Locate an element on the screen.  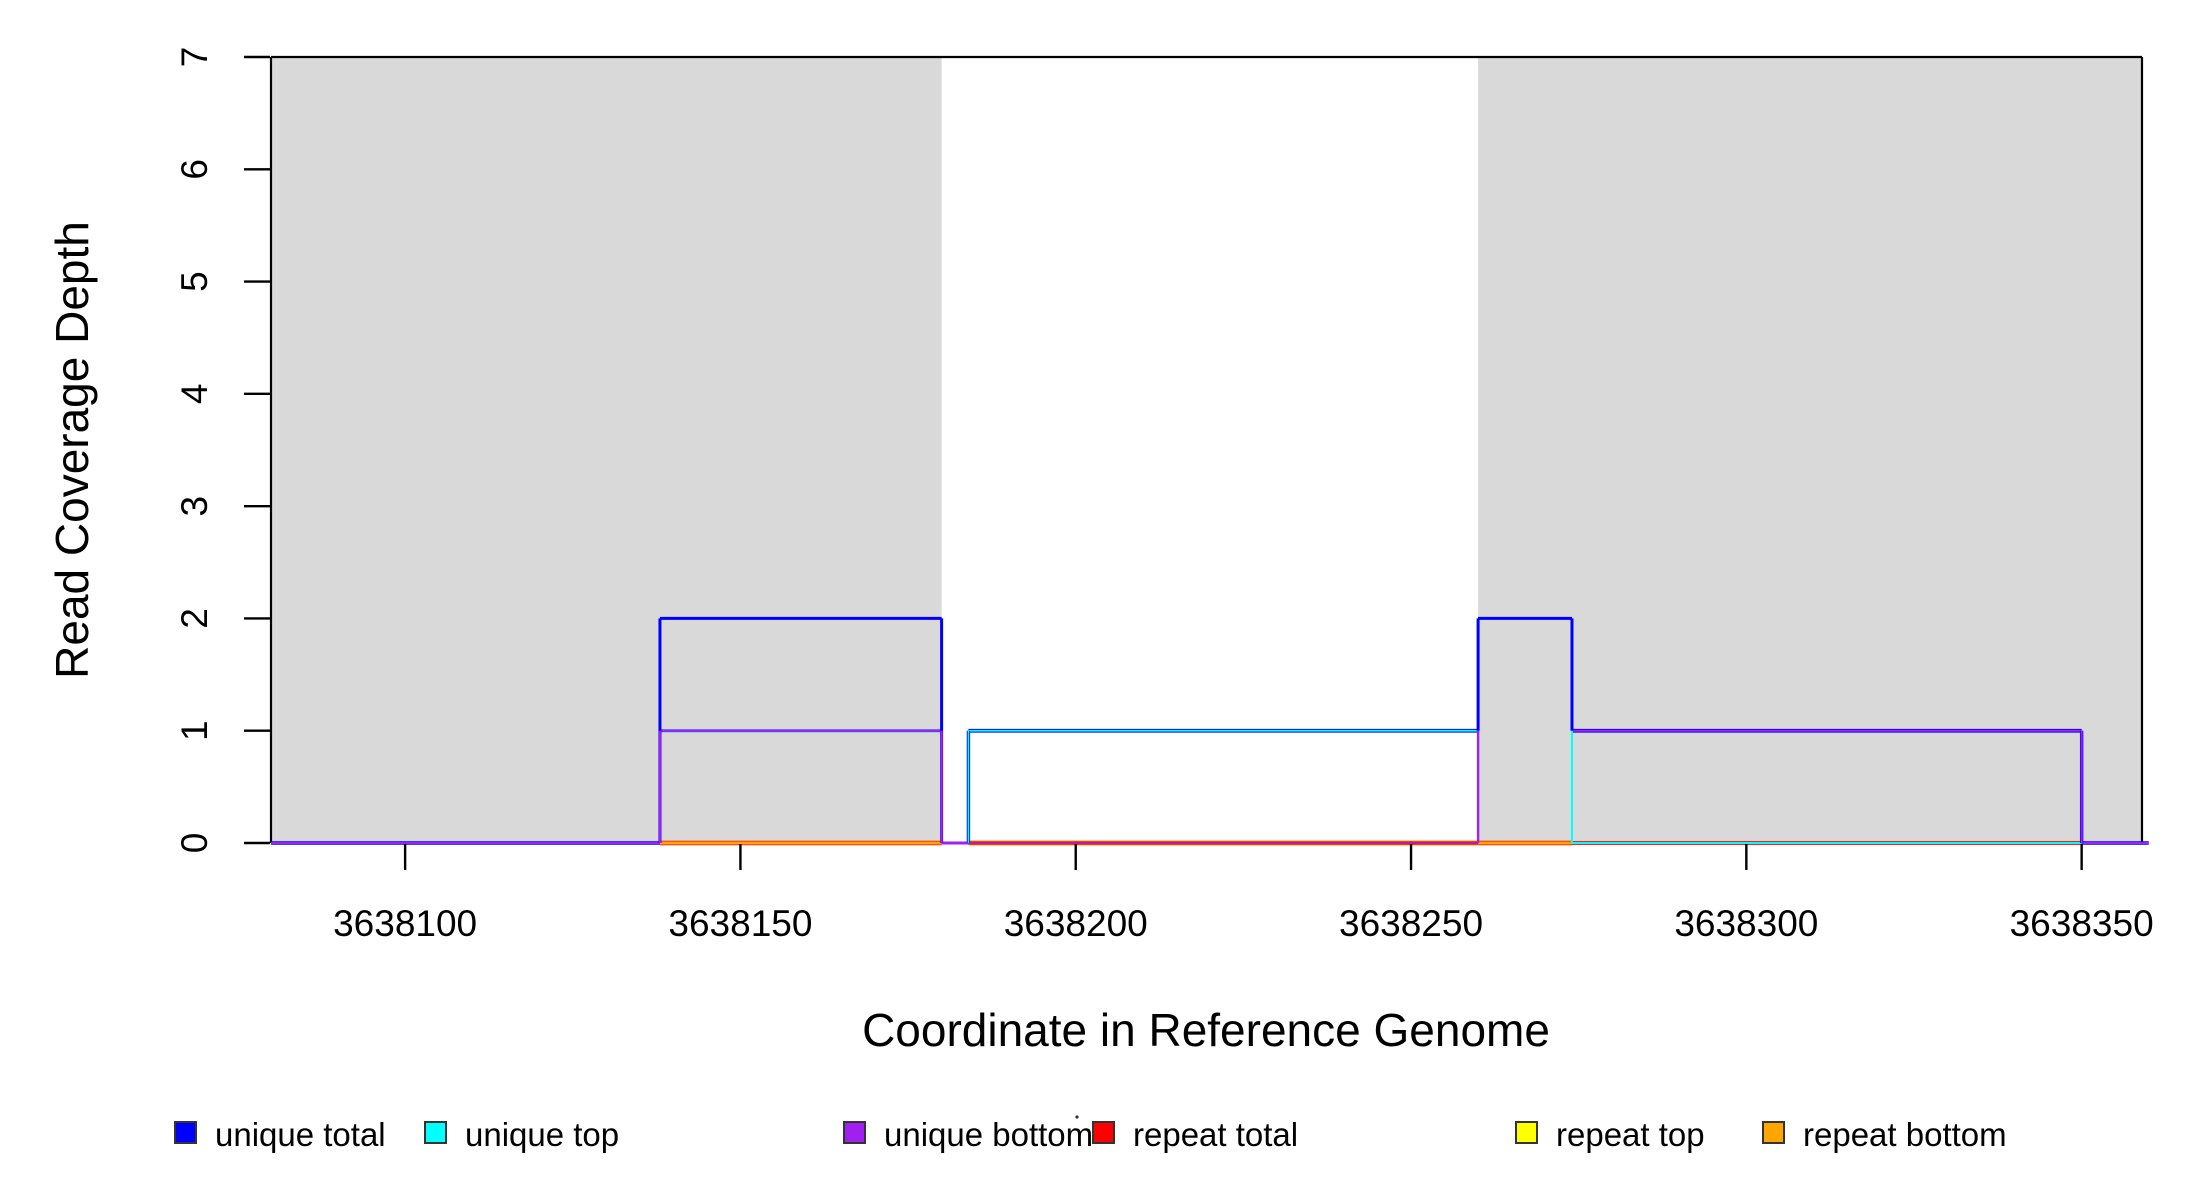
x-axis-title: Coordinate in Reference Genome is located at coordinates (1206, 1030).